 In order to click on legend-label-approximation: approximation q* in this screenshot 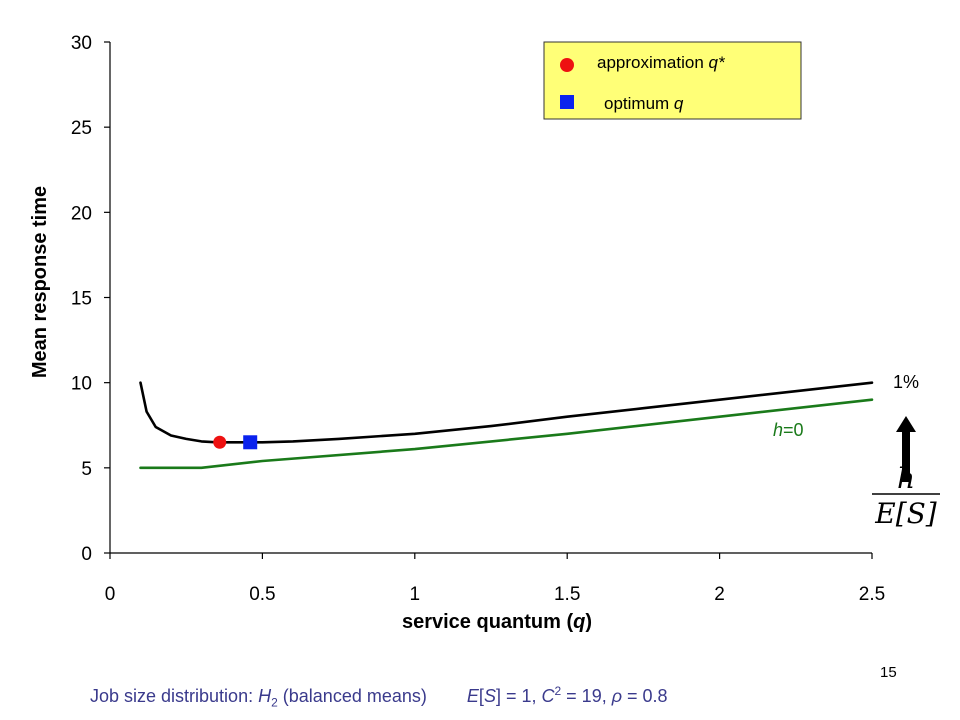, I will do `click(661, 62)`.